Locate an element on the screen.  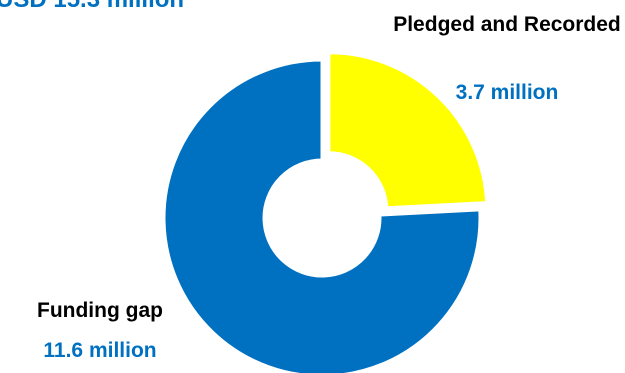
chart-title: USD 15.3 million is located at coordinates (92, 7).